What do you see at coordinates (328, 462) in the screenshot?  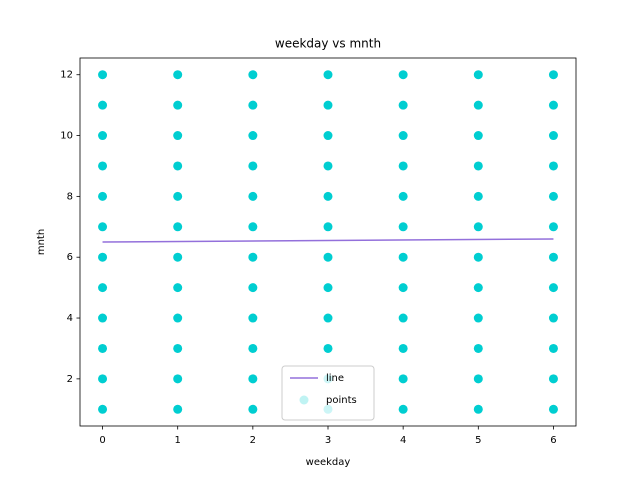 I see `x-axis-label: weekday` at bounding box center [328, 462].